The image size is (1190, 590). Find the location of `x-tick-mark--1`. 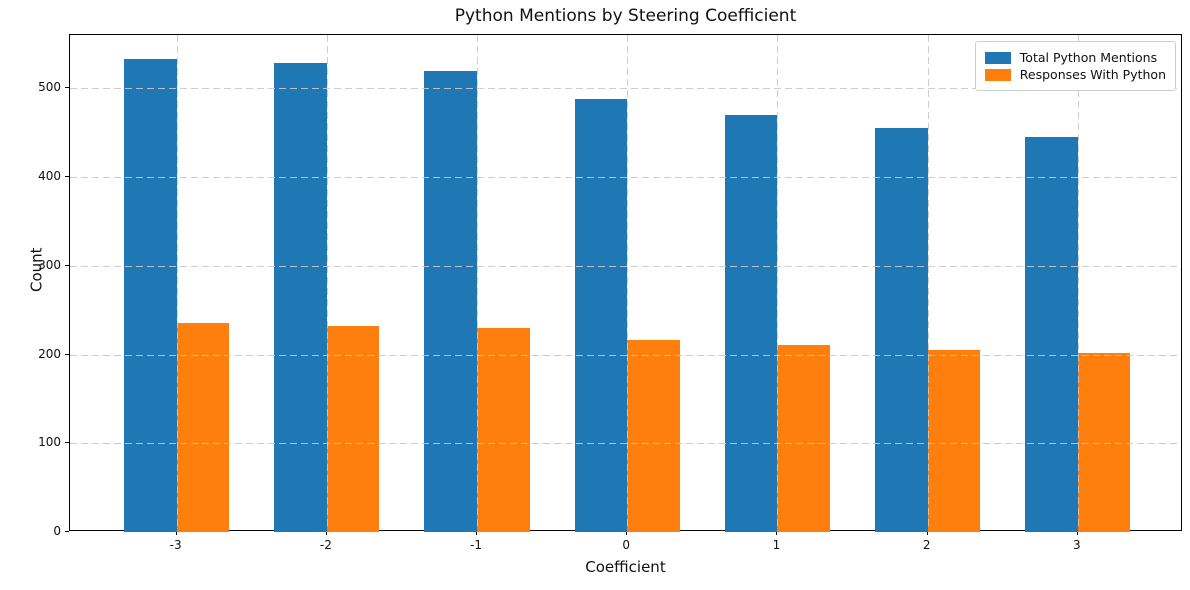

x-tick-mark--1 is located at coordinates (477, 533).